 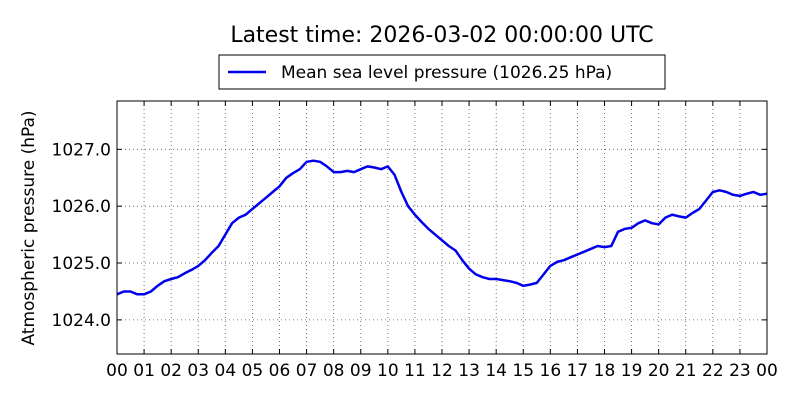 What do you see at coordinates (144, 371) in the screenshot?
I see `x-tick-label: 01` at bounding box center [144, 371].